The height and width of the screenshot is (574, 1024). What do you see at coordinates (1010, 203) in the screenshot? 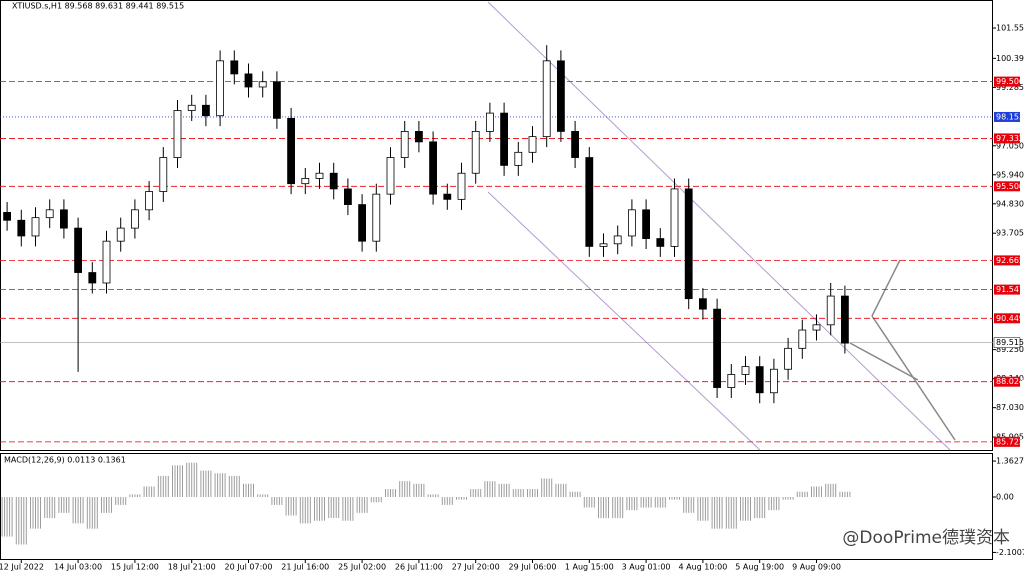
I see `y-tick-label: 94.830` at bounding box center [1010, 203].